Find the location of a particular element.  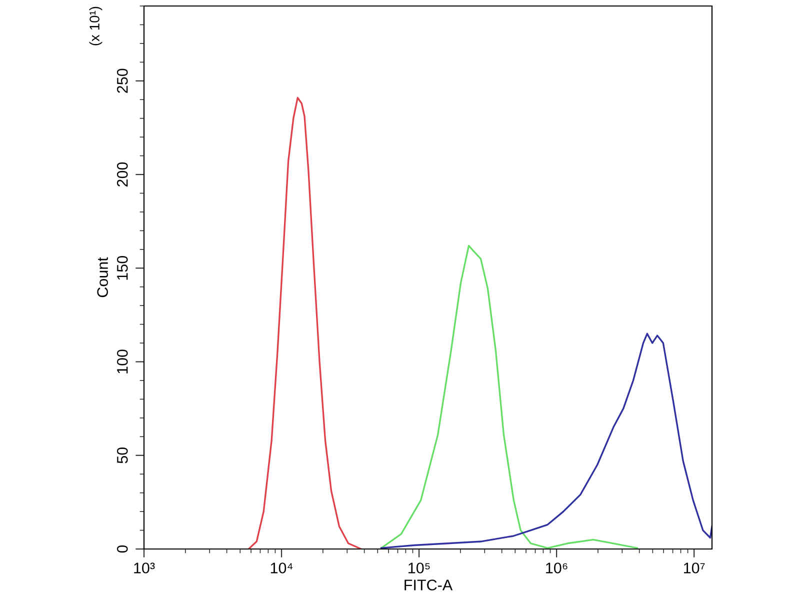

y-tick-label: 0 is located at coordinates (122, 549).